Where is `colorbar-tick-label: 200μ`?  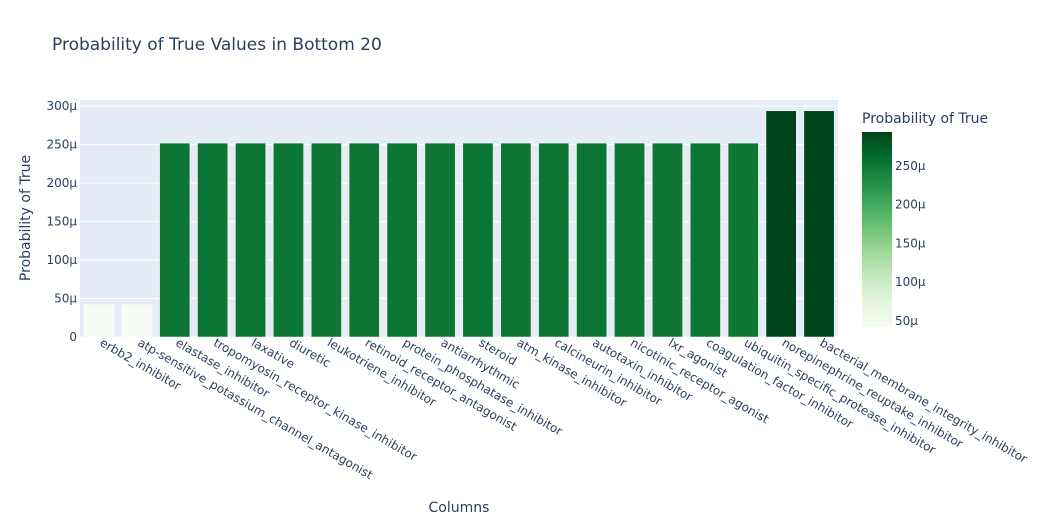
colorbar-tick-label: 200μ is located at coordinates (910, 205).